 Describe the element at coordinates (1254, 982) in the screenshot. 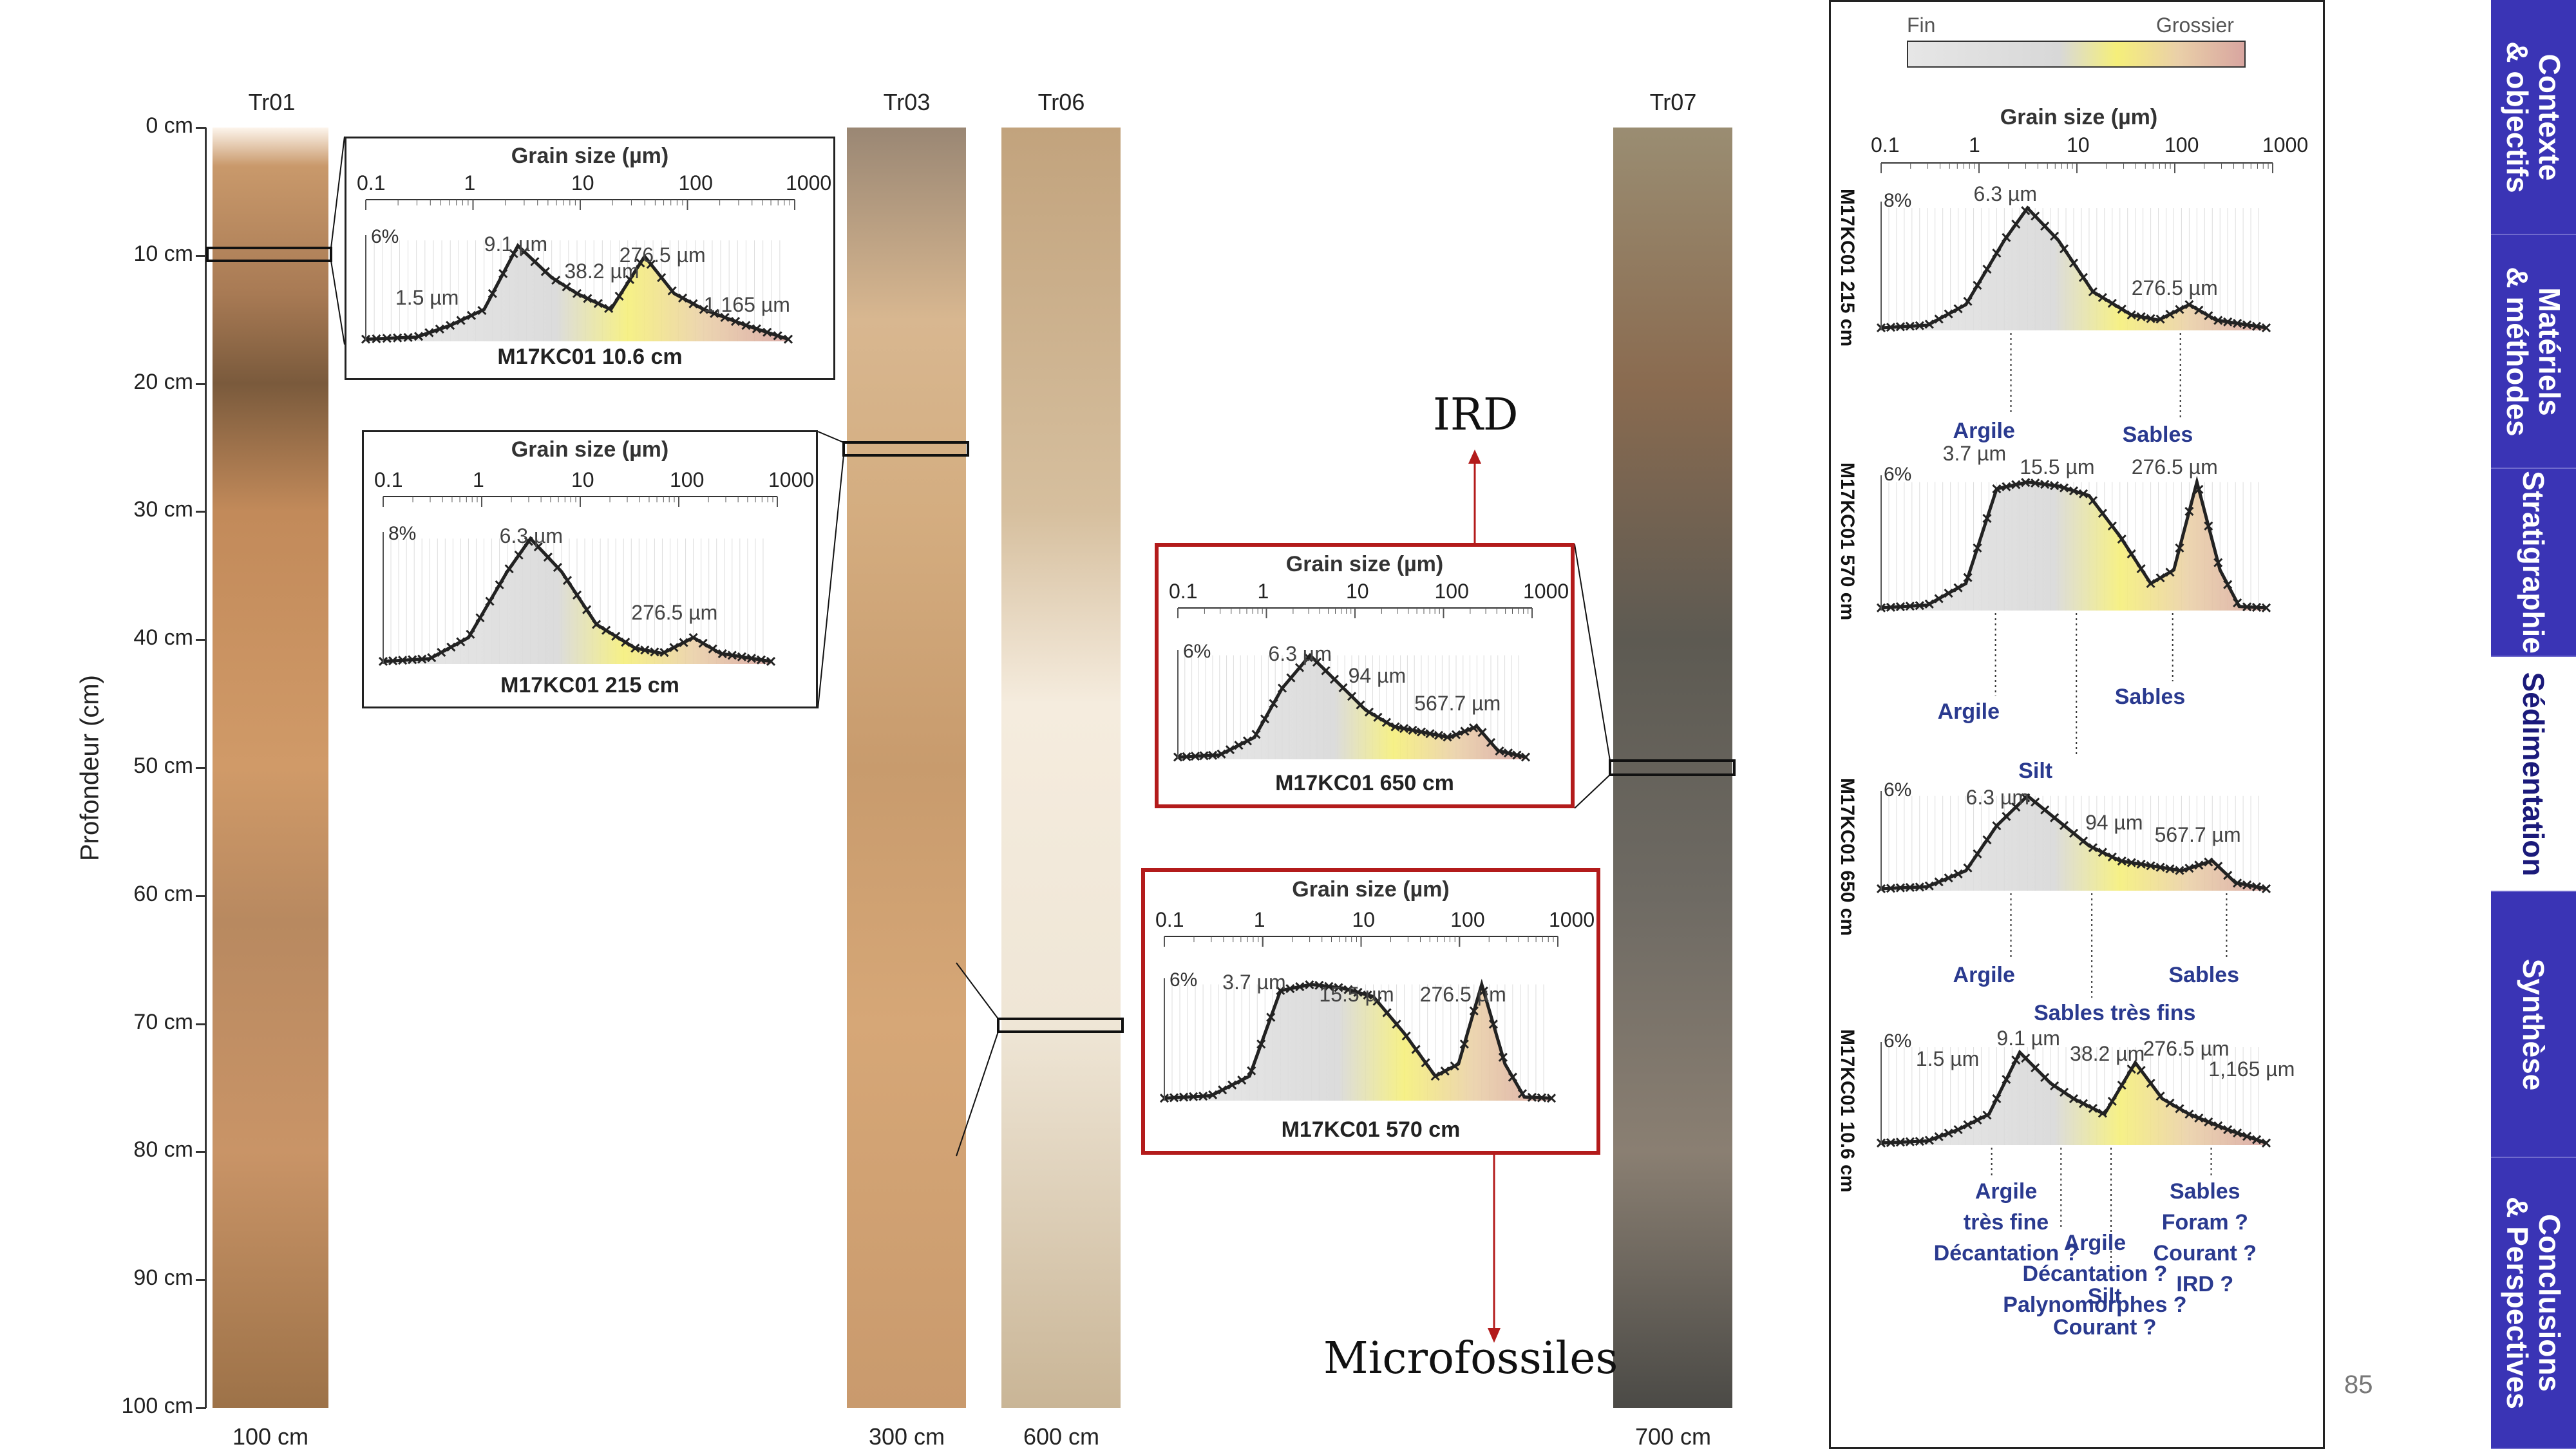

I see `inset-peak-label: 3.7 µm` at that location.